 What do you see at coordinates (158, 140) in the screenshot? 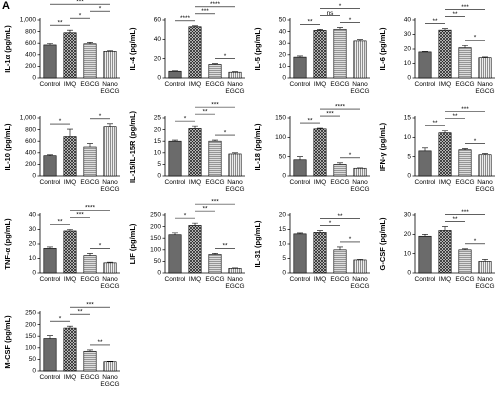
I see `y-tick-label: 15` at bounding box center [158, 140].